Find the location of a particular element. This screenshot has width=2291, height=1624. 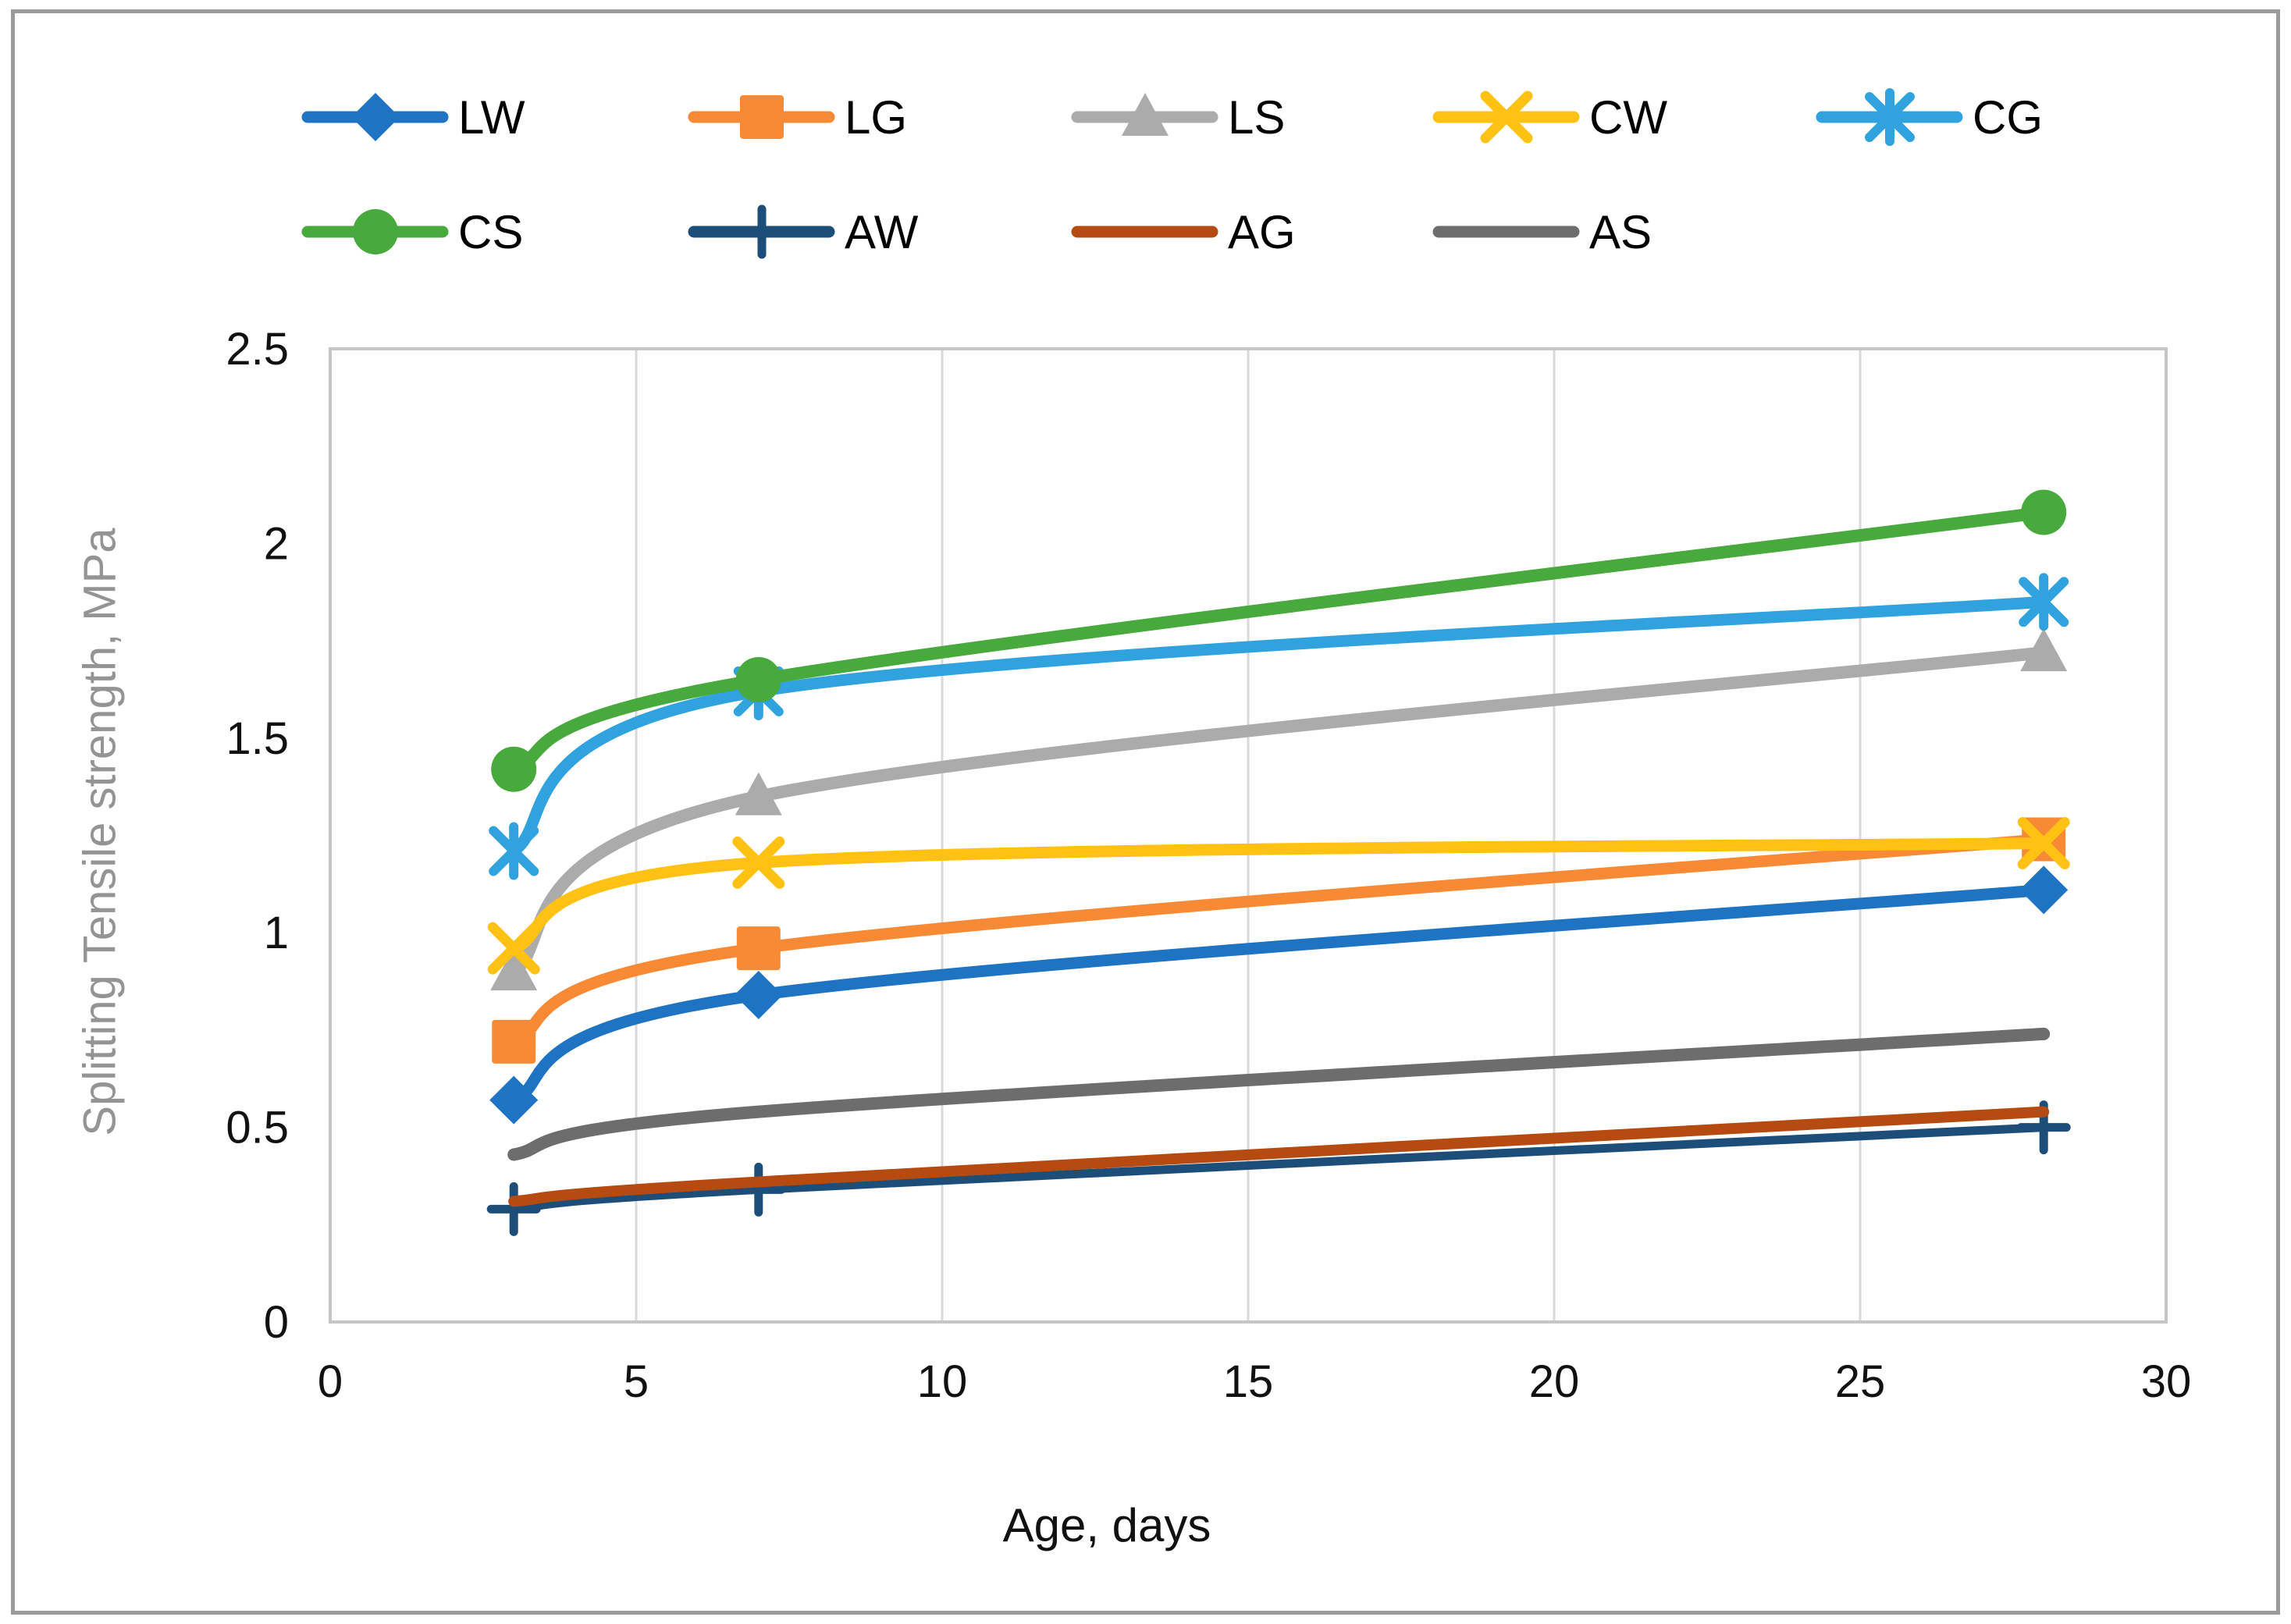

y-tick-label-2.5: 2.5 is located at coordinates (257, 349).